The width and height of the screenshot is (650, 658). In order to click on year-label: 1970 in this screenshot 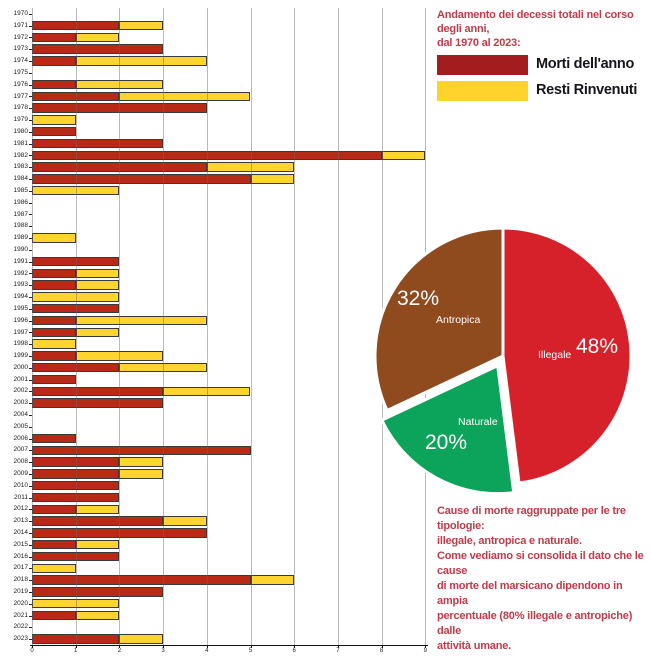, I will do `click(20, 13)`.